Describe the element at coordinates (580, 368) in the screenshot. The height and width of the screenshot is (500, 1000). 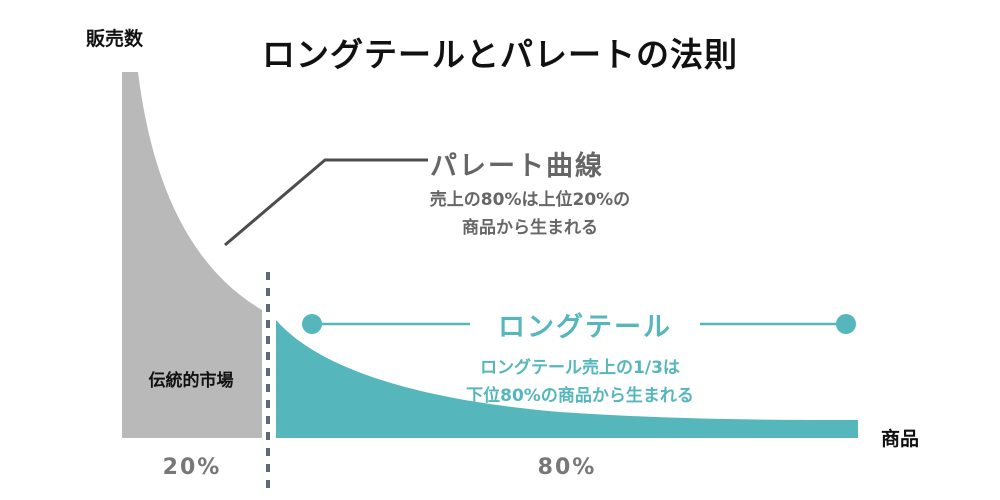
I see `long-tail-description-line1: ロングテール売上の1/3は` at that location.